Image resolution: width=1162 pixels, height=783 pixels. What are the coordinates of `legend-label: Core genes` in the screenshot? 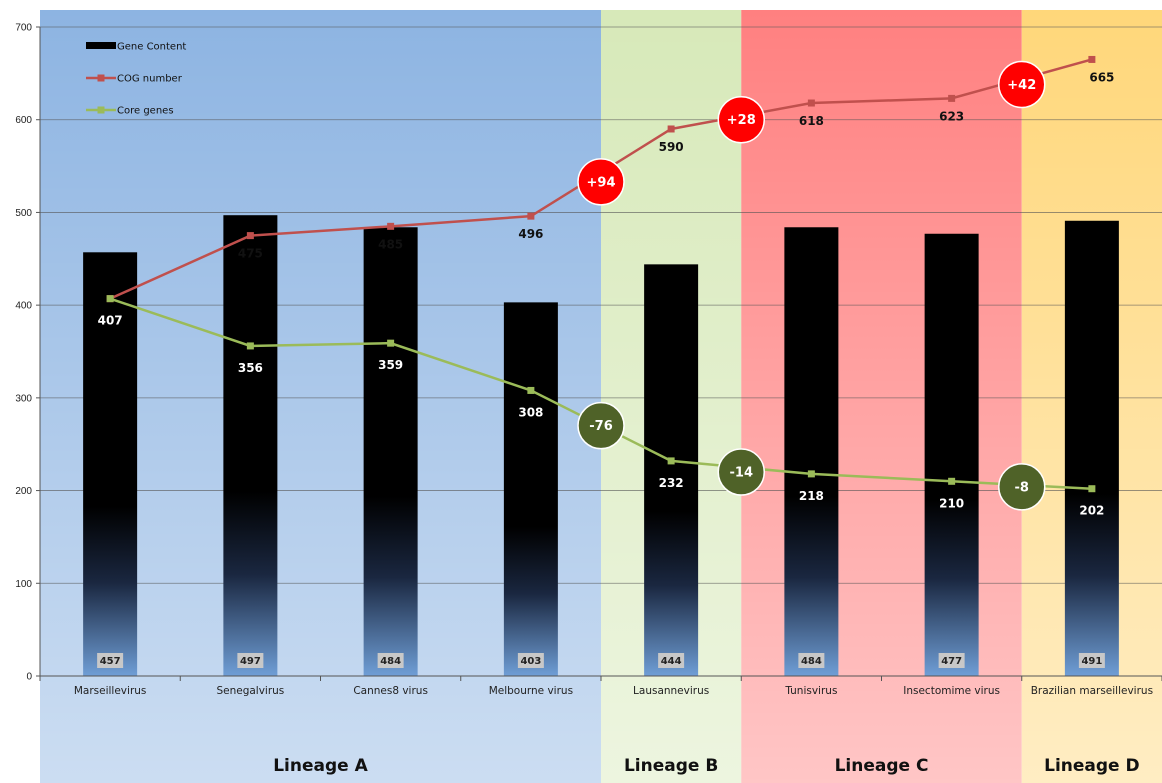 It's located at (145, 111).